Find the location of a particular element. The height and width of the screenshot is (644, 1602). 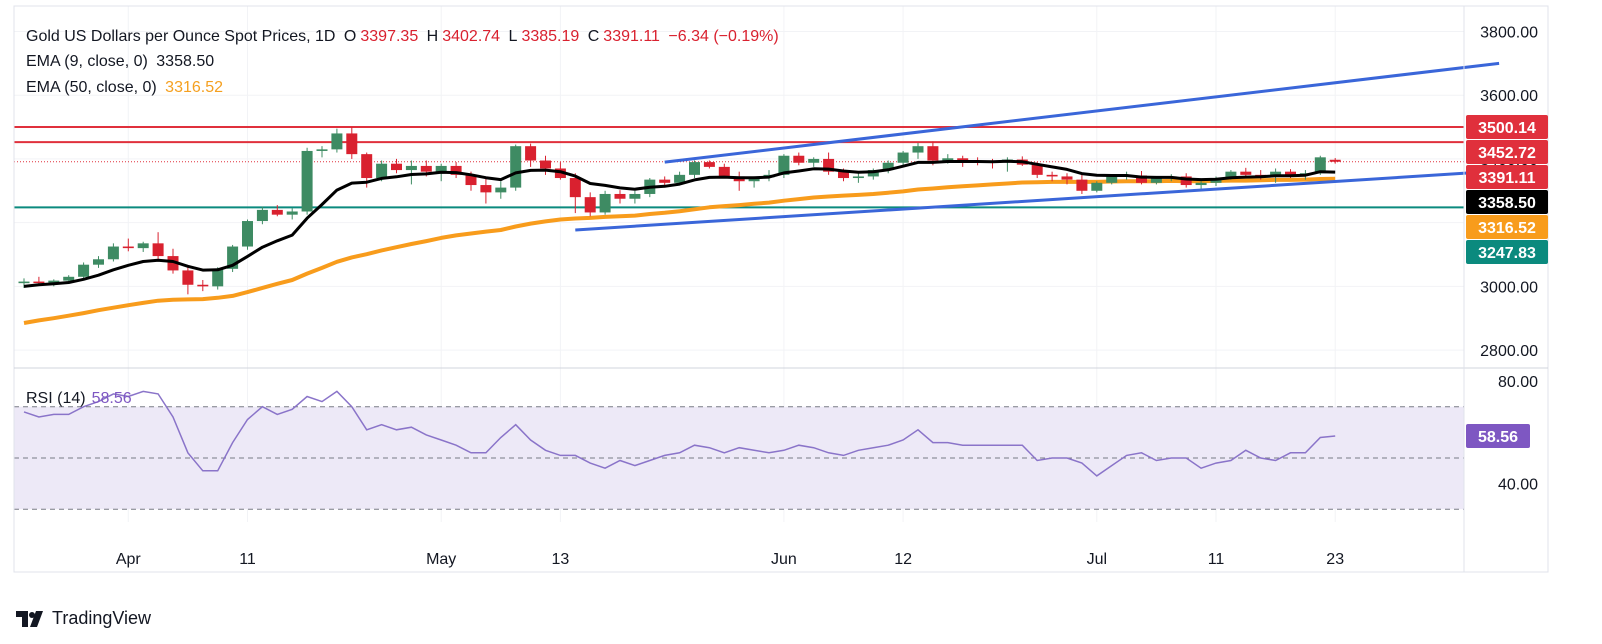

ema9-label: EMA (9, close, 0) is located at coordinates (87, 61).